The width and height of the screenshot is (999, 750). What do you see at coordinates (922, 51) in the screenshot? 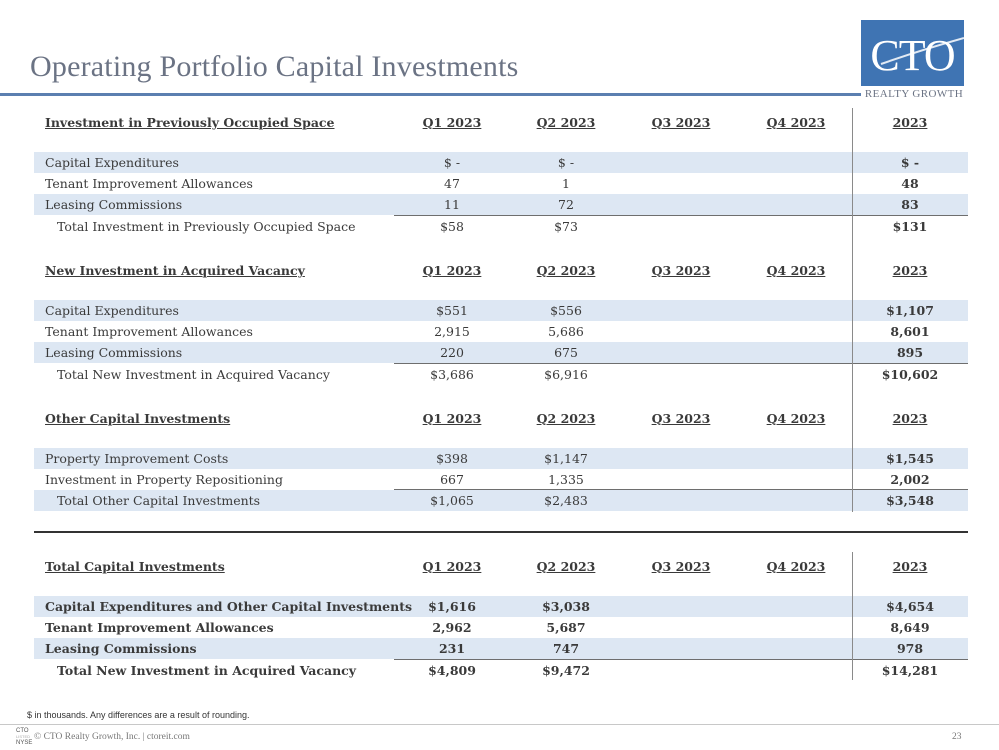
I see `logo-swoosh-icon` at bounding box center [922, 51].